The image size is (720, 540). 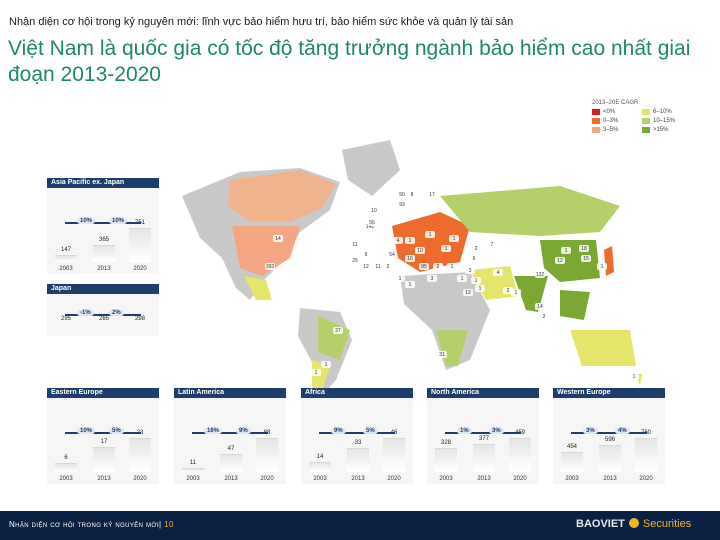 What do you see at coordinates (116, 313) in the screenshot?
I see `growth-rate-badge: 2%` at bounding box center [116, 313].